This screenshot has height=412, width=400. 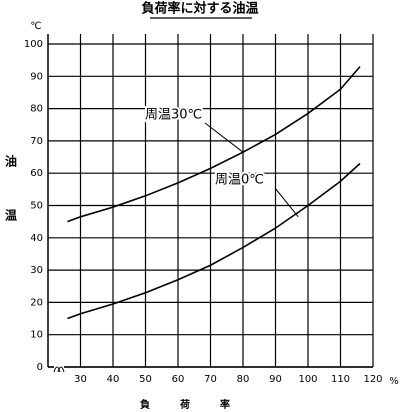 What do you see at coordinates (36, 302) in the screenshot?
I see `y-tick-label: 20` at bounding box center [36, 302].